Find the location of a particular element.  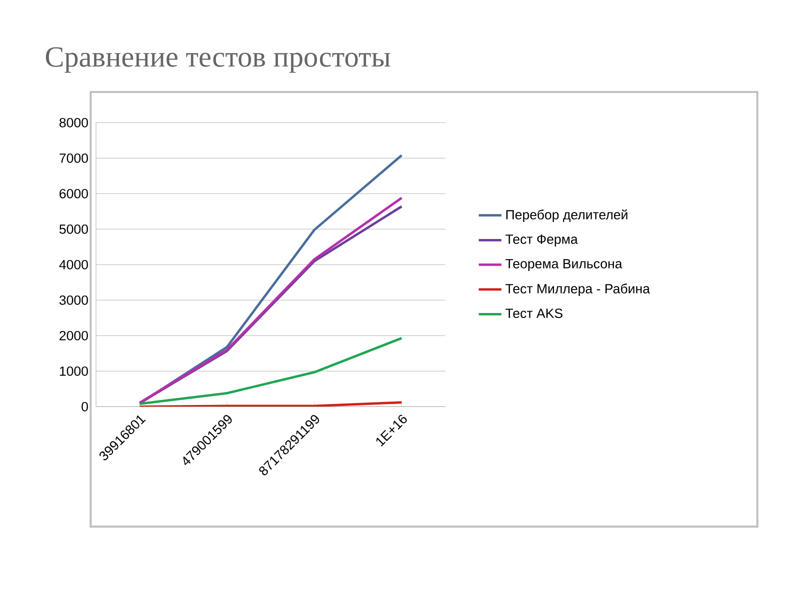

legend-label: Тест Миллера - Рабина is located at coordinates (578, 290).